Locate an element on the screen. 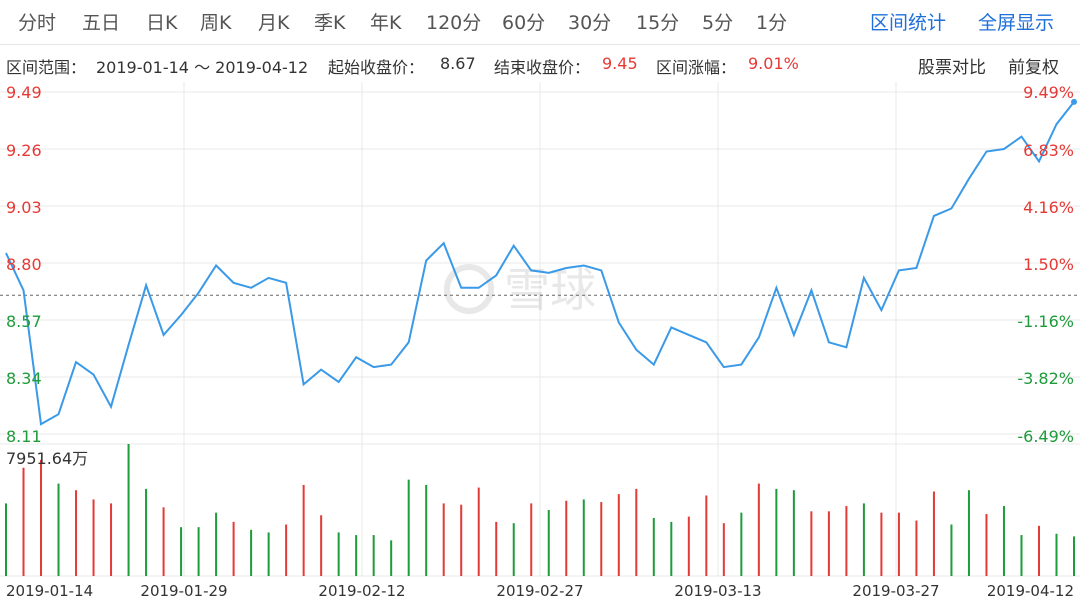  x-tick-label: 2019-02-12 is located at coordinates (361, 591).